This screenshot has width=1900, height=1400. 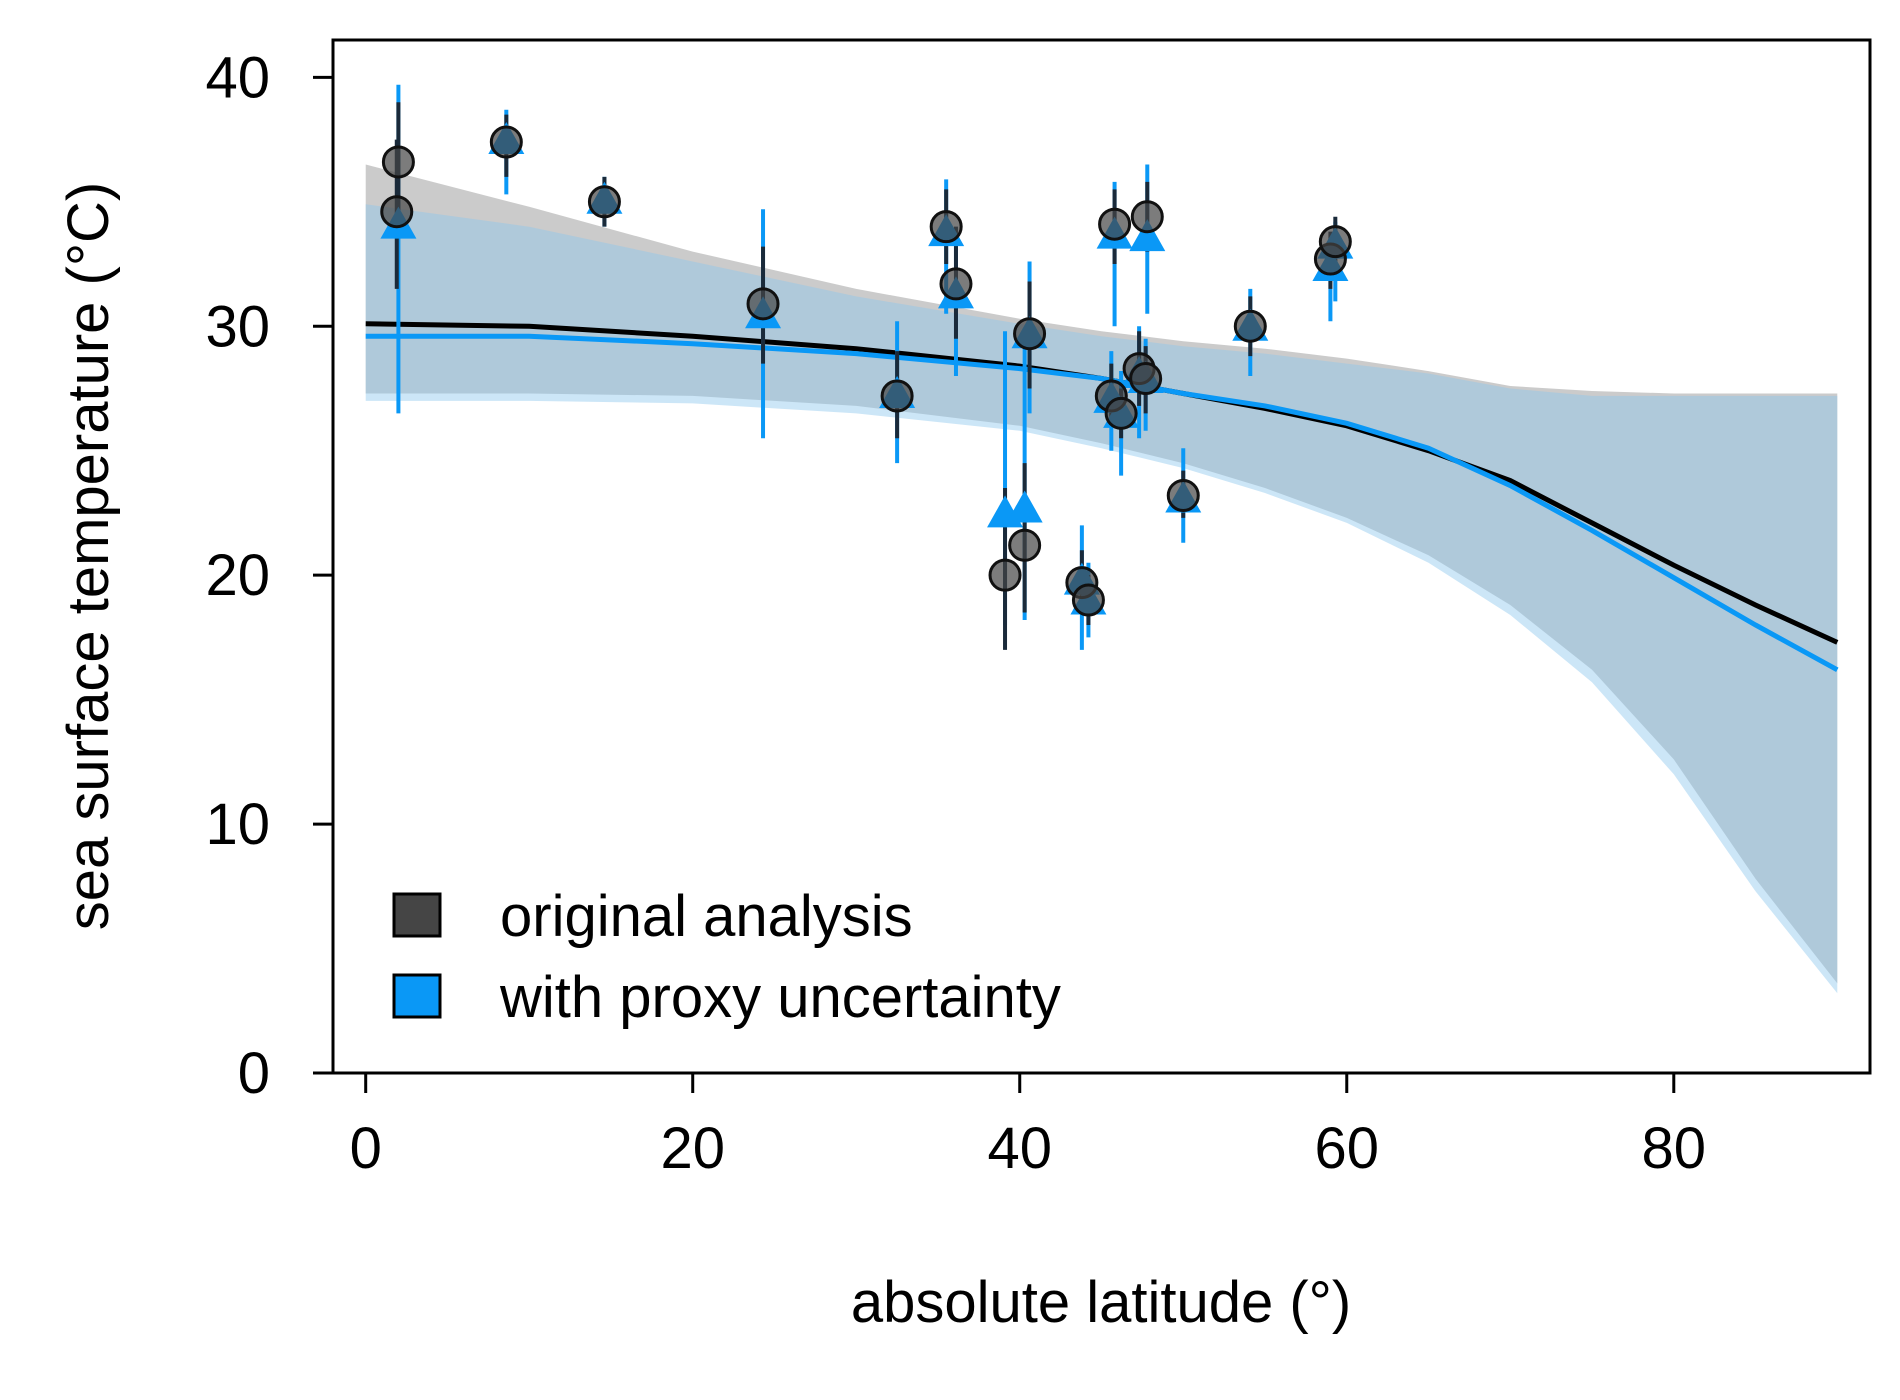 I want to click on legend: original analysis with proxy uncertainty, so click(x=726, y=957).